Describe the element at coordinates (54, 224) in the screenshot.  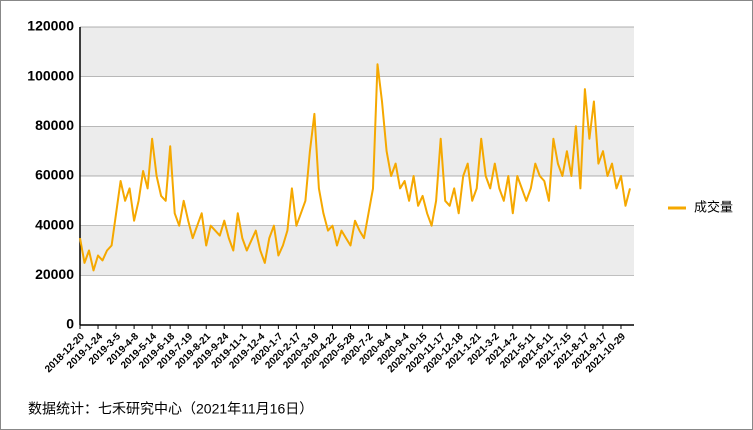
I see `y-tick-label: 40000` at that location.